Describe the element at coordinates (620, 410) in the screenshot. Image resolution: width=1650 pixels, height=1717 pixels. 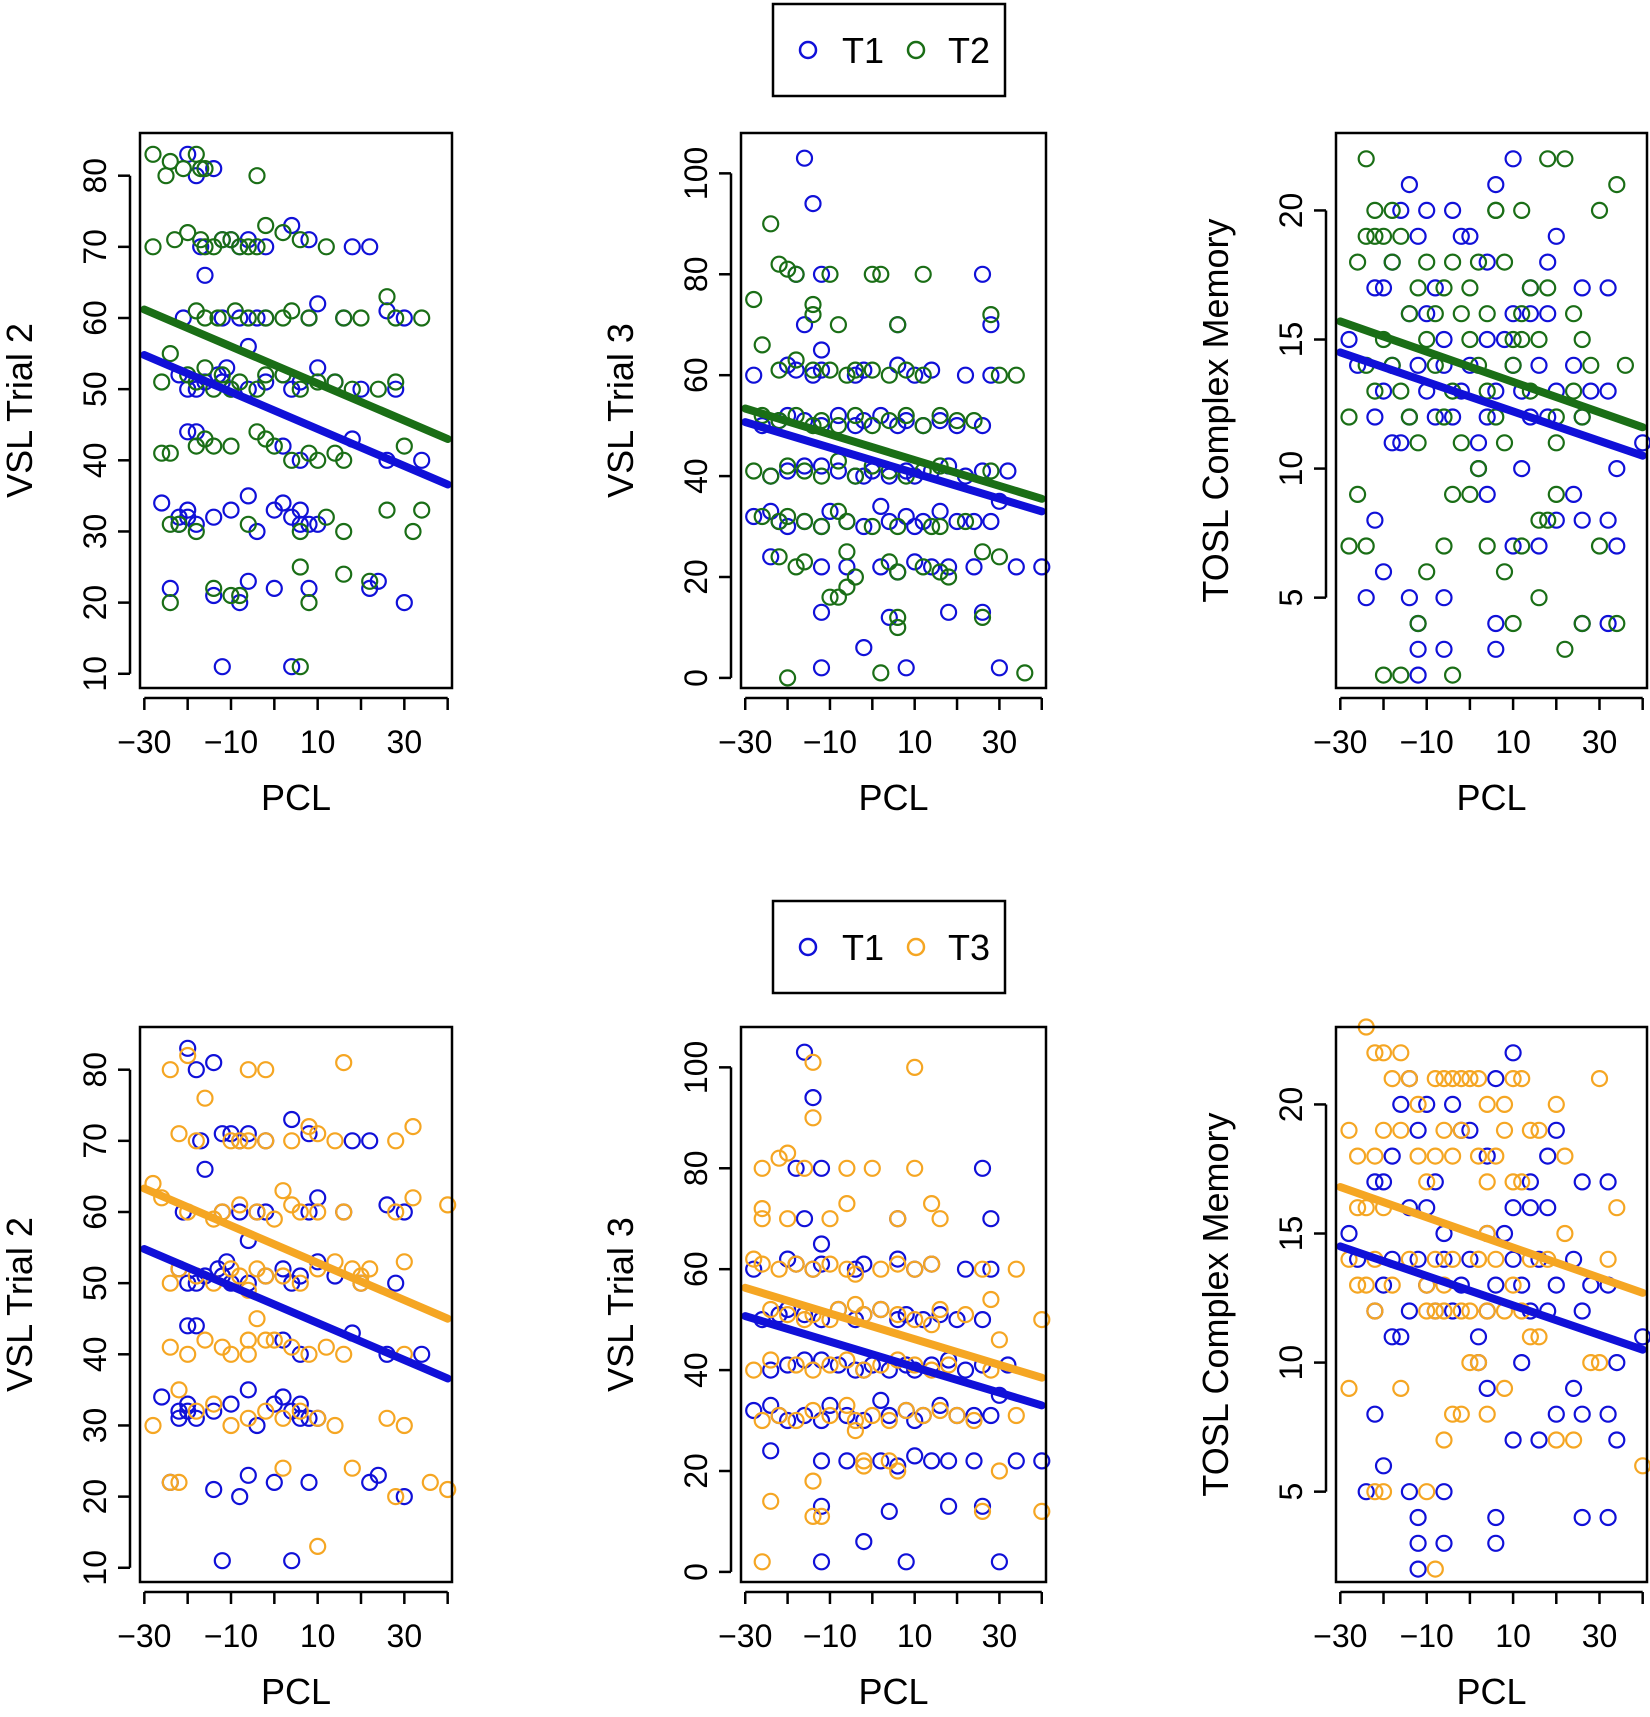
I see `panel-1-y-axis-title: VSL Trial 3` at that location.